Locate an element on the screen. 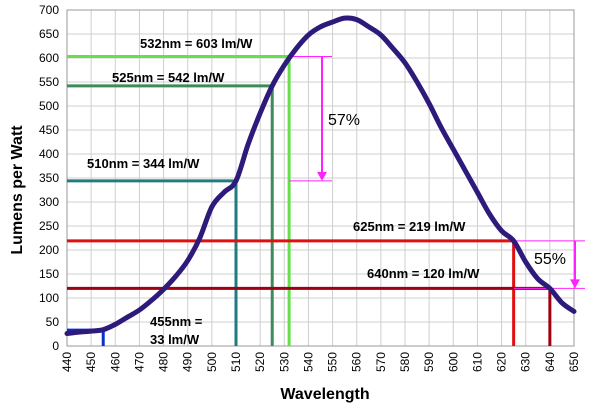 This screenshot has height=407, width=589. y-tick-label: 200 is located at coordinates (49, 250).